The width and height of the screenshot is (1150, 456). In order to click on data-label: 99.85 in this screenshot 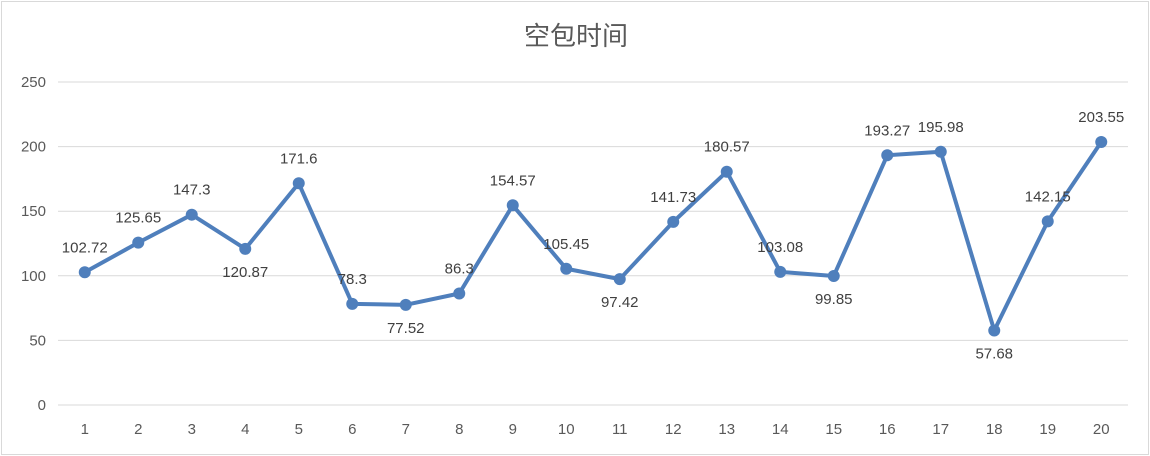, I will do `click(834, 299)`.